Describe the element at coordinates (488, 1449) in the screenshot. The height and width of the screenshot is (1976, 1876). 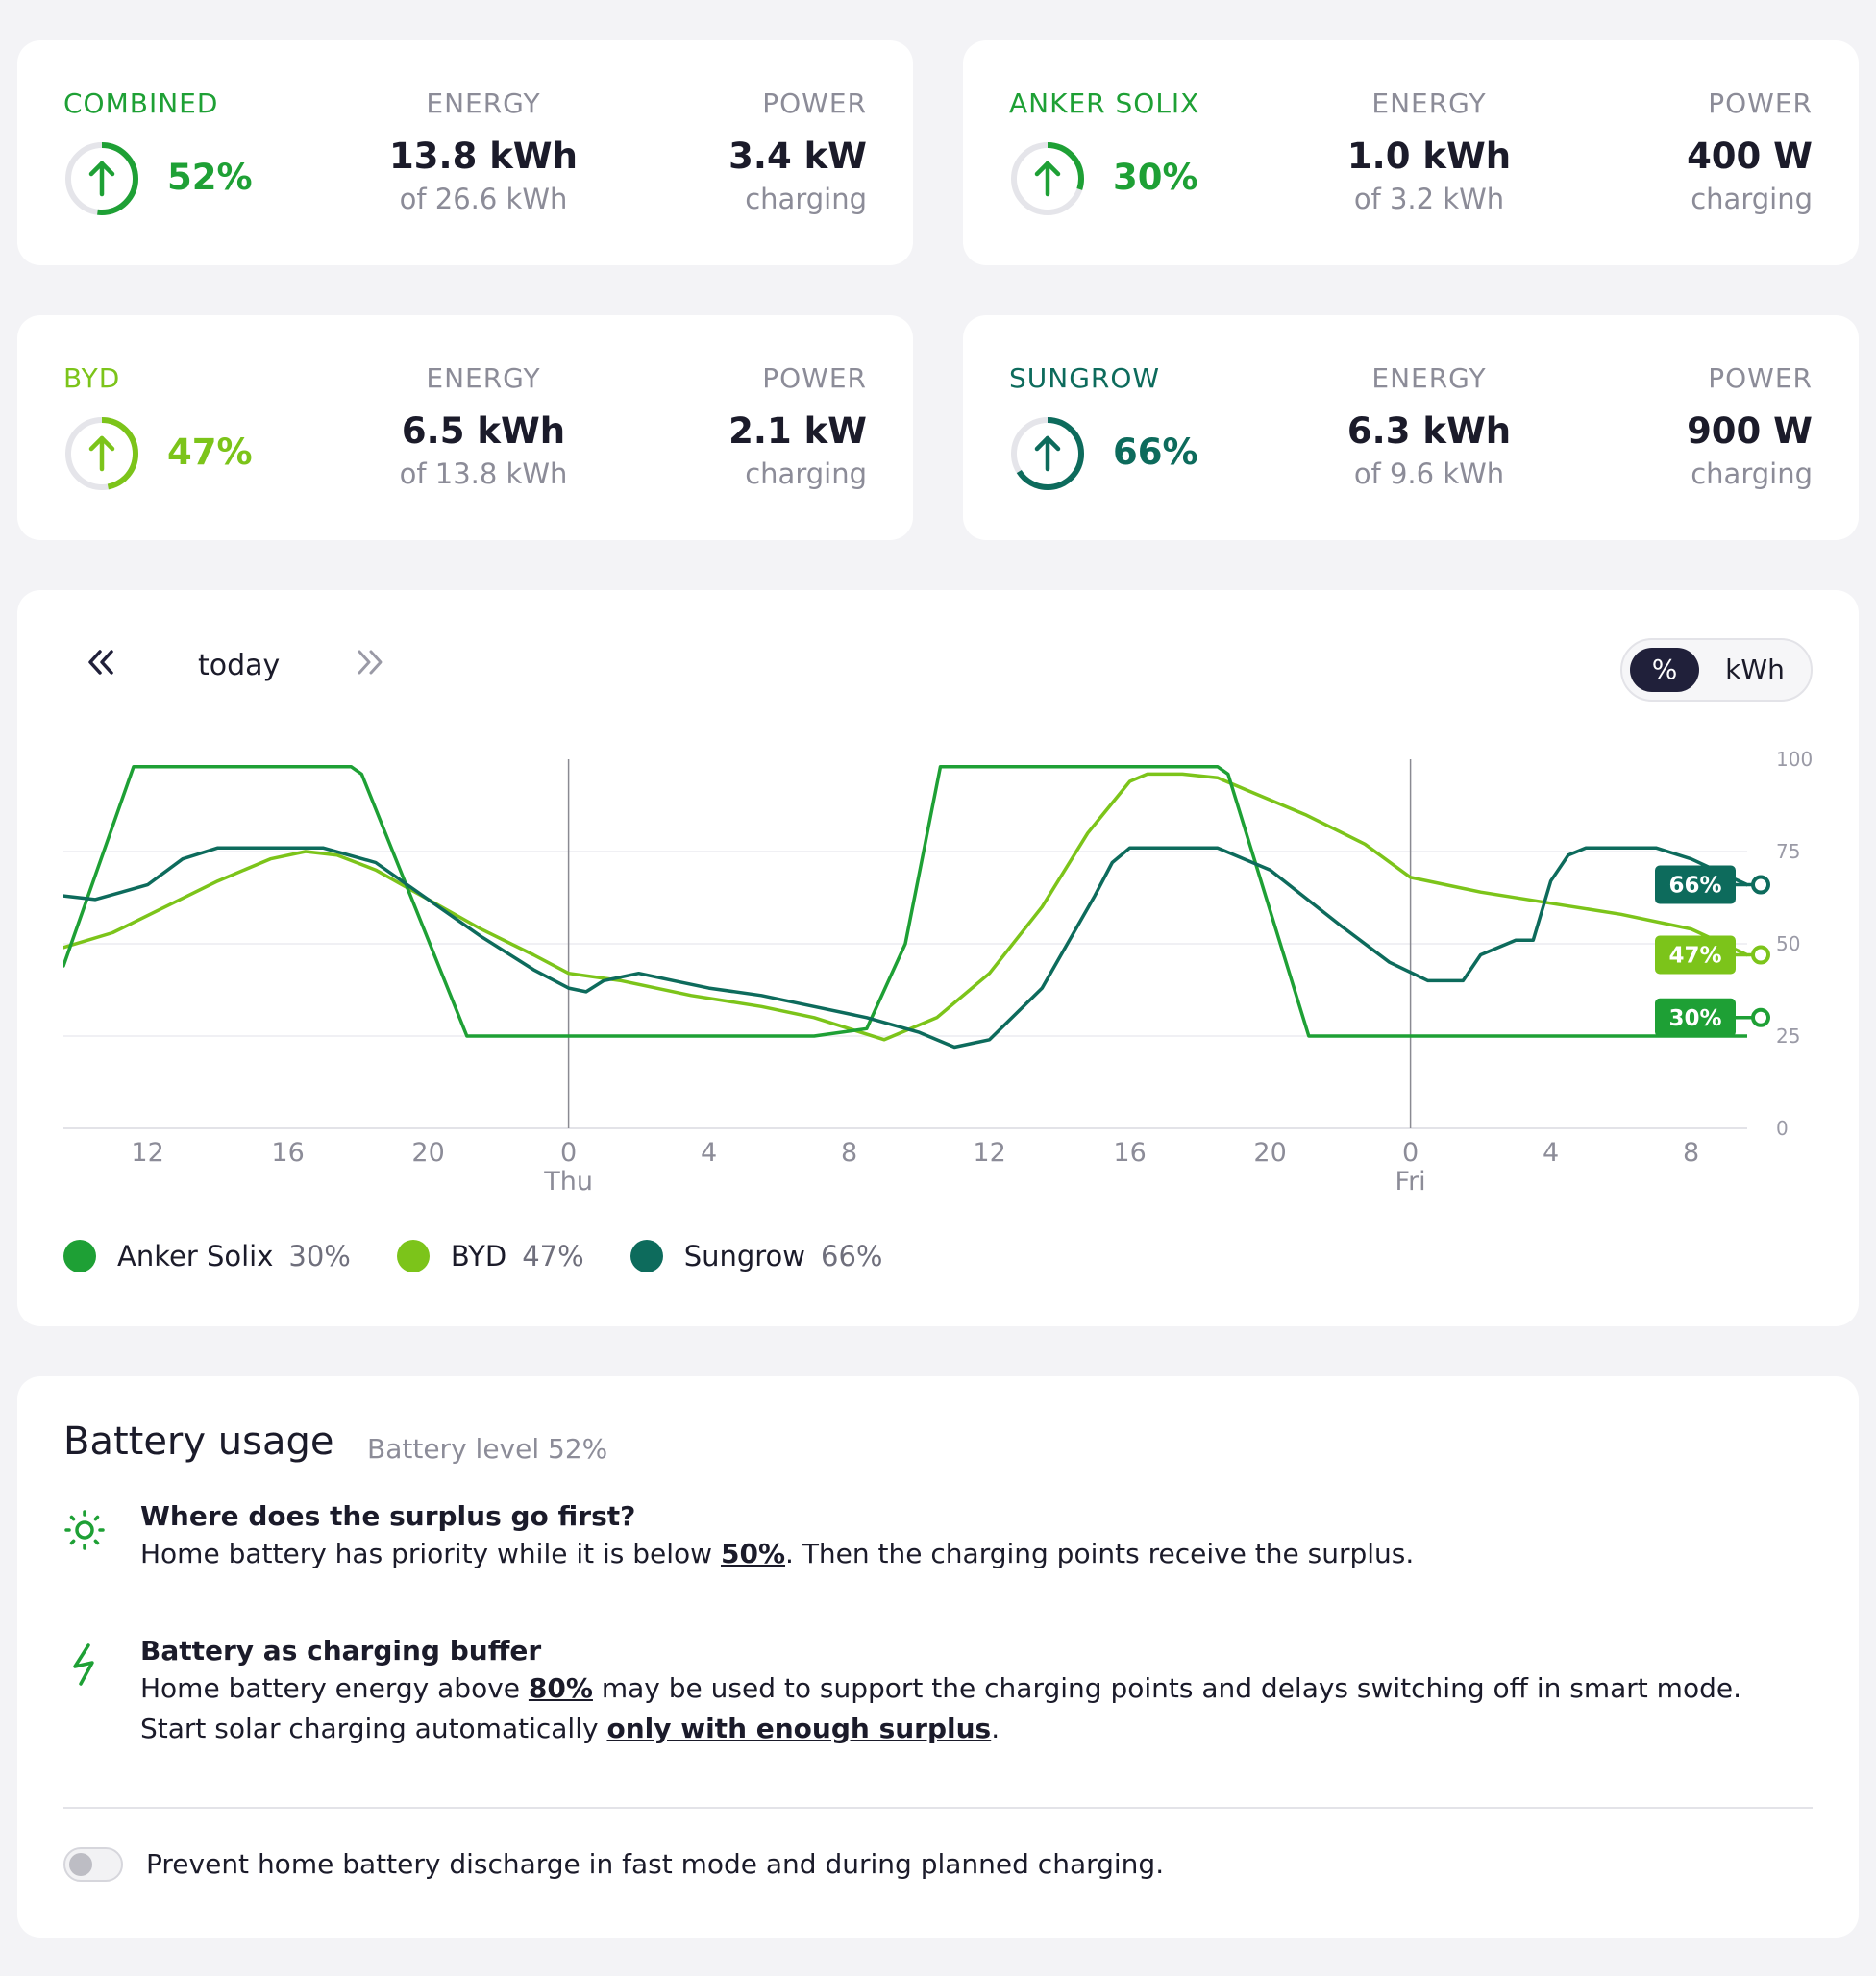
I see `battery-level-subtitle: Battery level 52%` at that location.